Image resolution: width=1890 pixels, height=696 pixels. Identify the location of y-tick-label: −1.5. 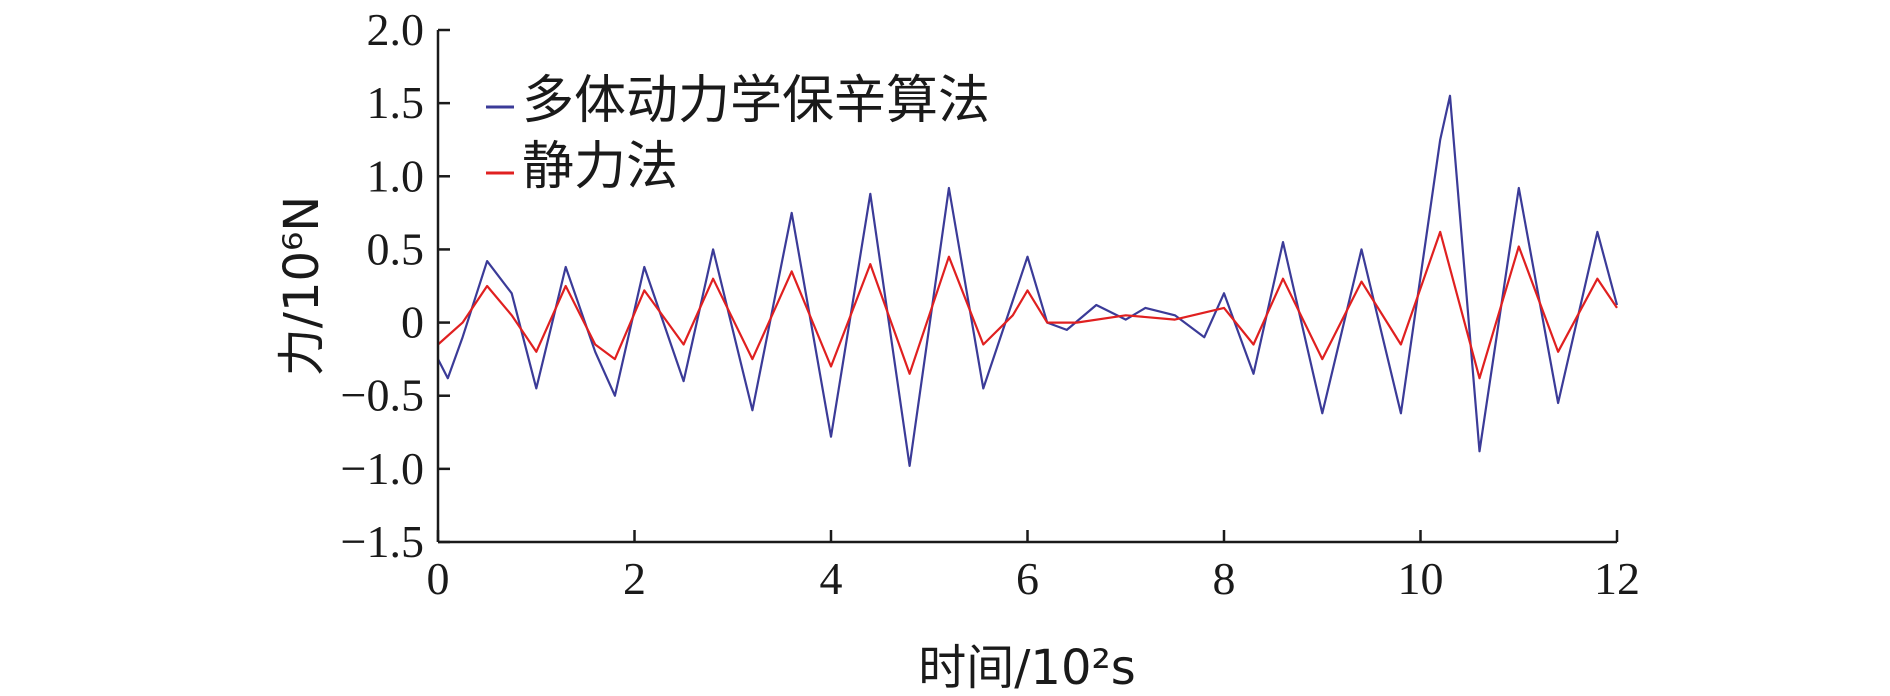
(382, 541).